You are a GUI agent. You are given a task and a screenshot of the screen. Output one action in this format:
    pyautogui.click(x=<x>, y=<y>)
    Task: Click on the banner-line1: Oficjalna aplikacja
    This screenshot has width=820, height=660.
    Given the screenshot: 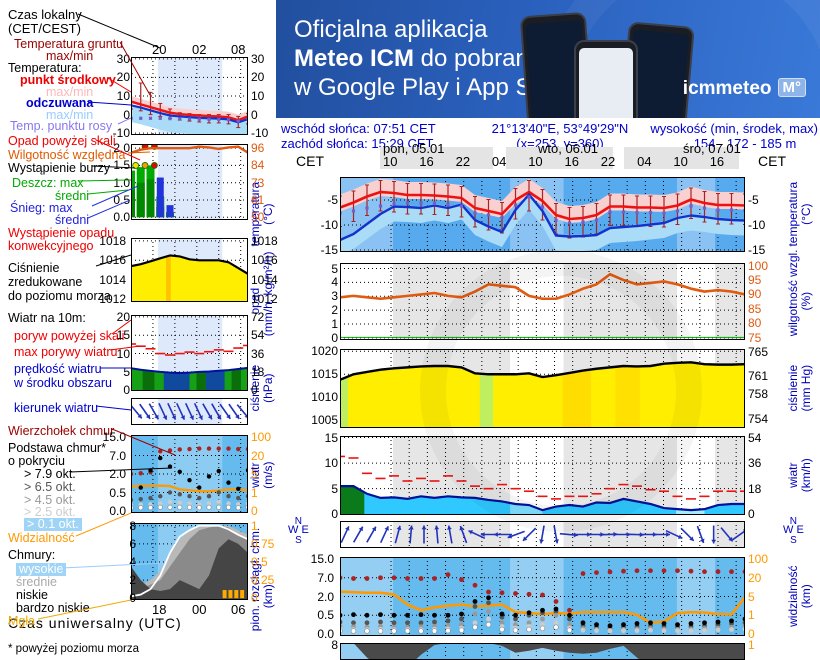 What is the action you would take?
    pyautogui.click(x=391, y=29)
    